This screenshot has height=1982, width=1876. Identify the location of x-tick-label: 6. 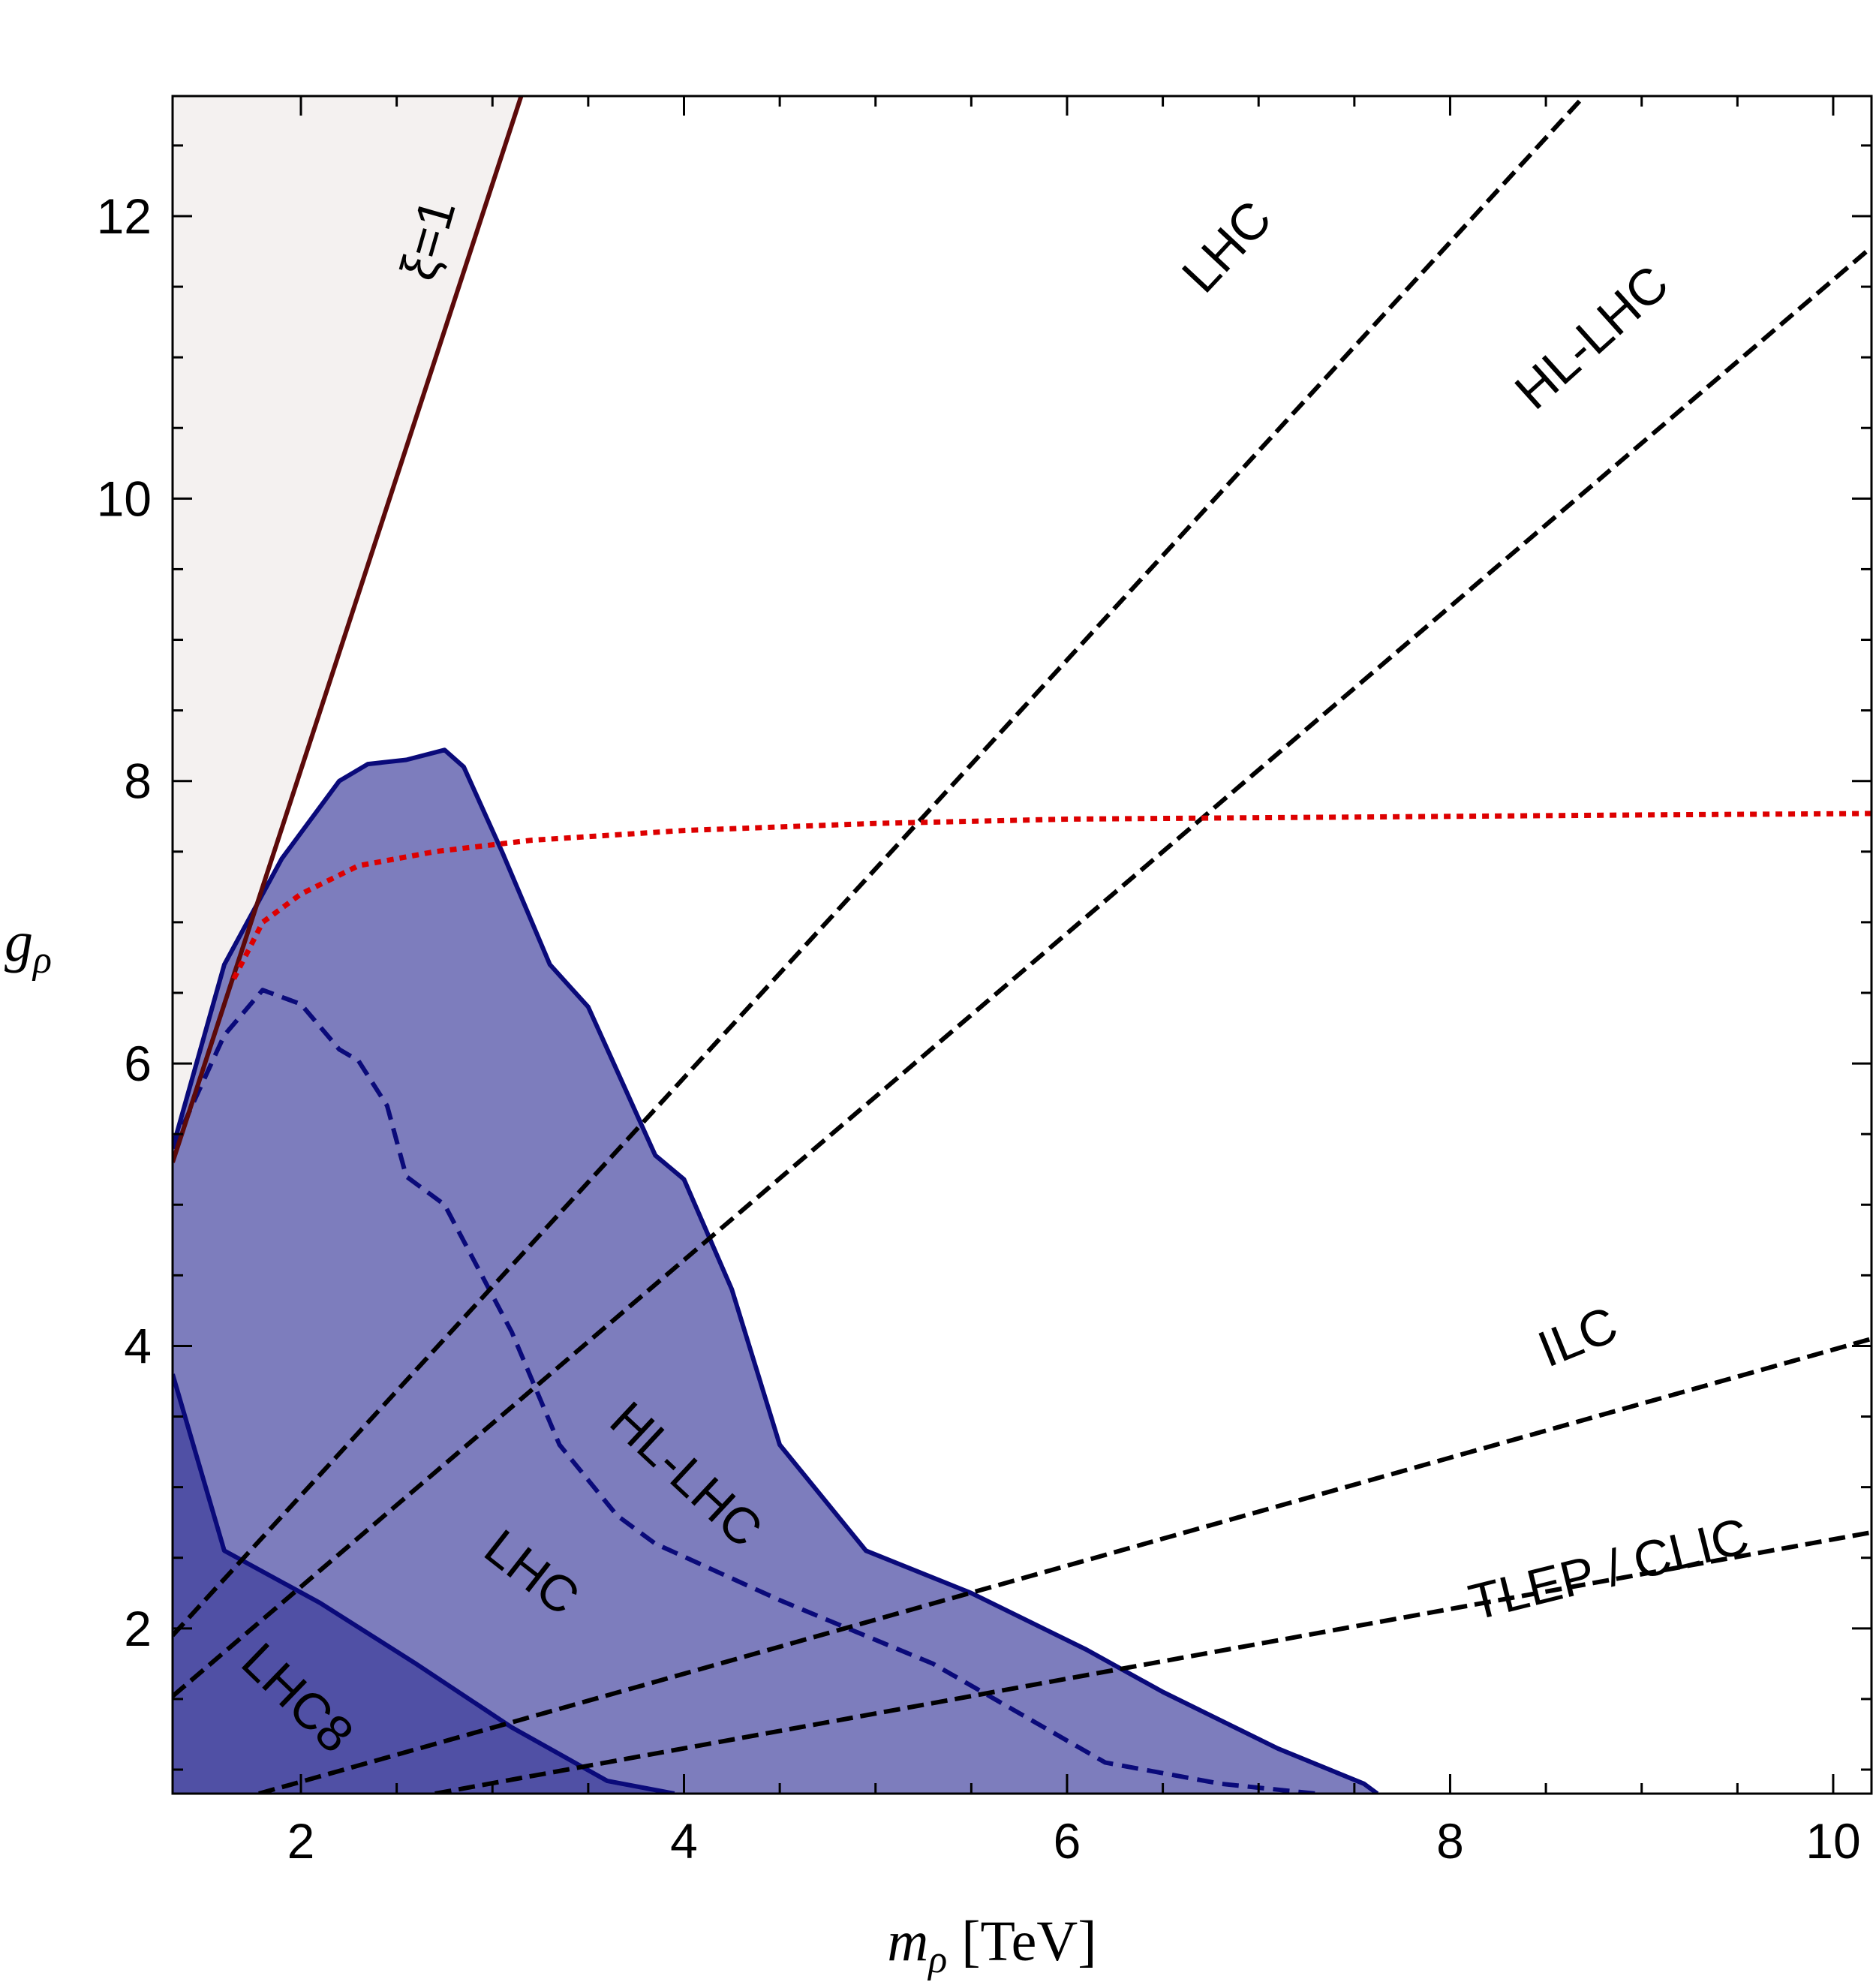
(1067, 1841).